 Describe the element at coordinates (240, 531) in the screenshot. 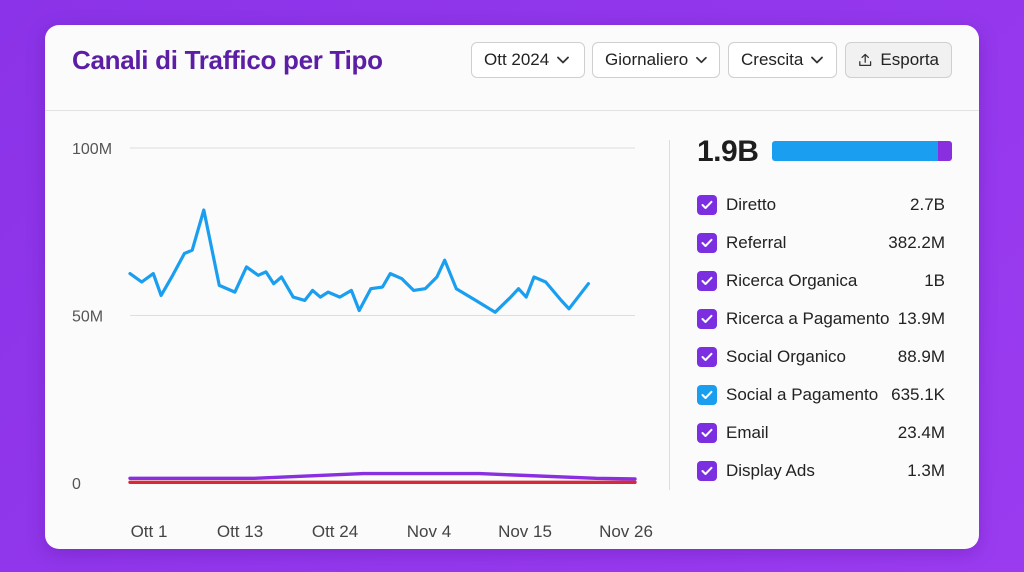

I see `x-tick-label: Ott 13` at that location.